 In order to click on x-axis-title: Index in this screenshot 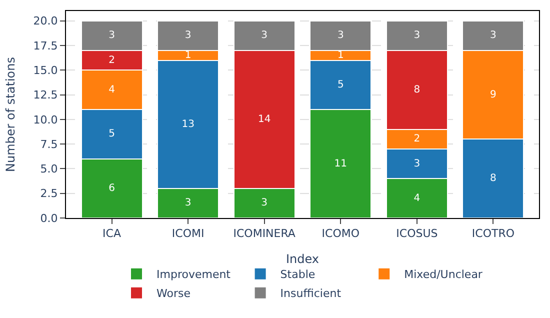, I will do `click(303, 259)`.